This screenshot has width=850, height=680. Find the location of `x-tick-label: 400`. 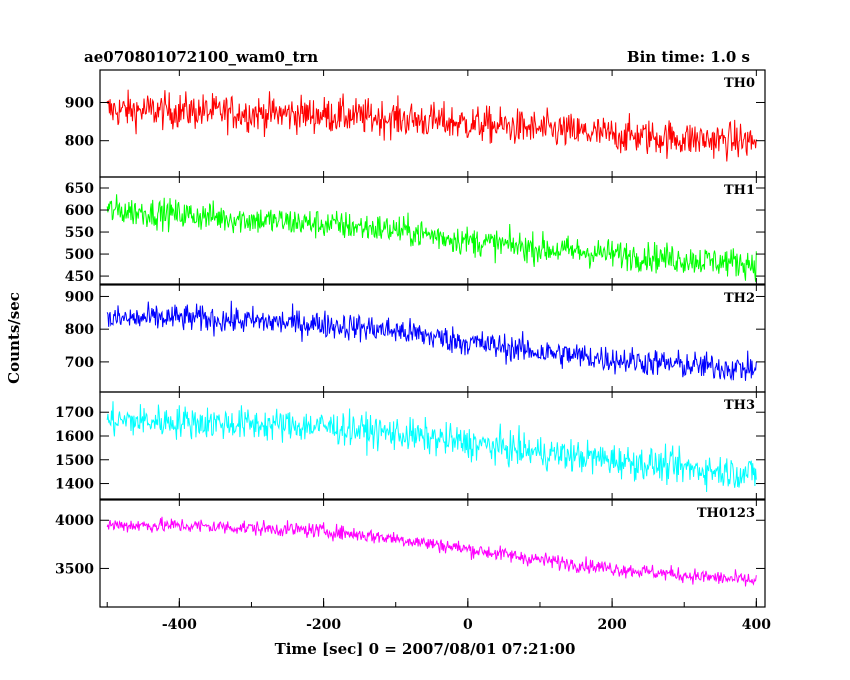

x-tick-label: 400 is located at coordinates (756, 625).